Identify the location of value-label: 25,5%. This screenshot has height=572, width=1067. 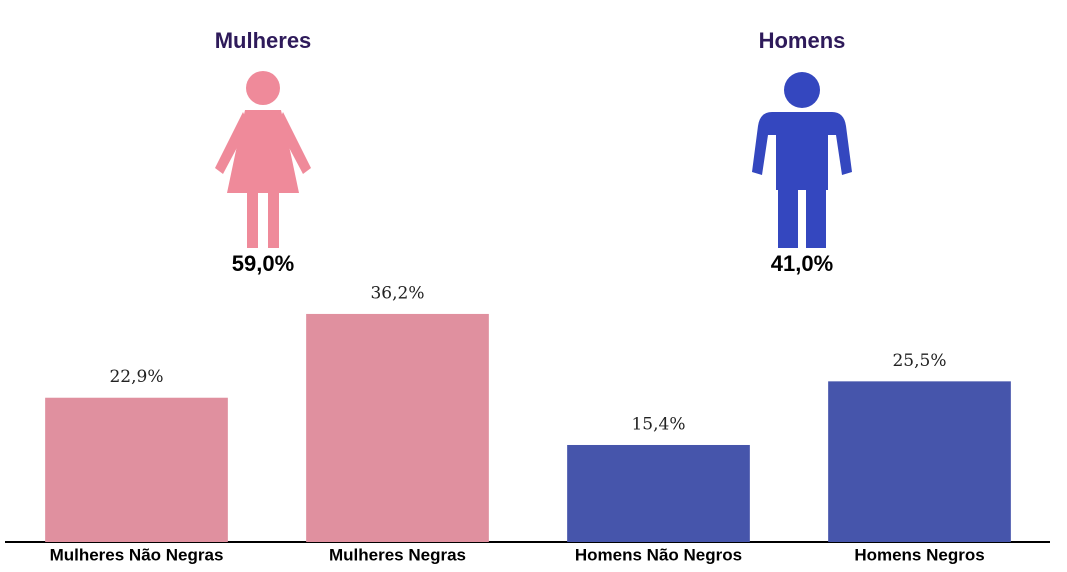
(919, 361).